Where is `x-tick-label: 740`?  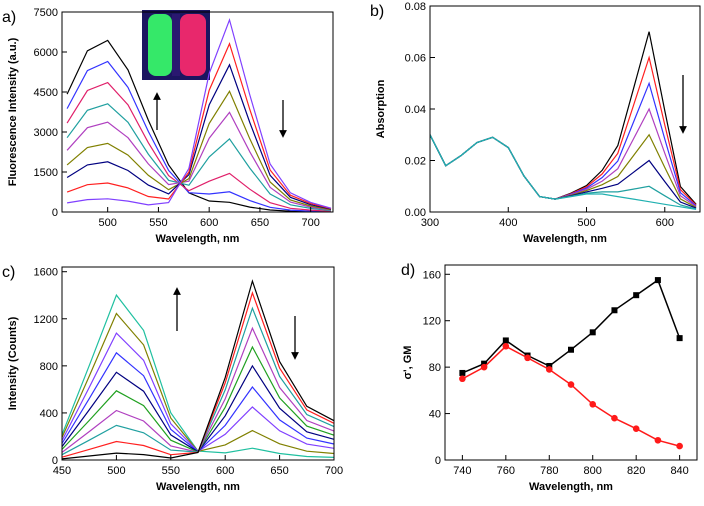
x-tick-label: 740 is located at coordinates (462, 471).